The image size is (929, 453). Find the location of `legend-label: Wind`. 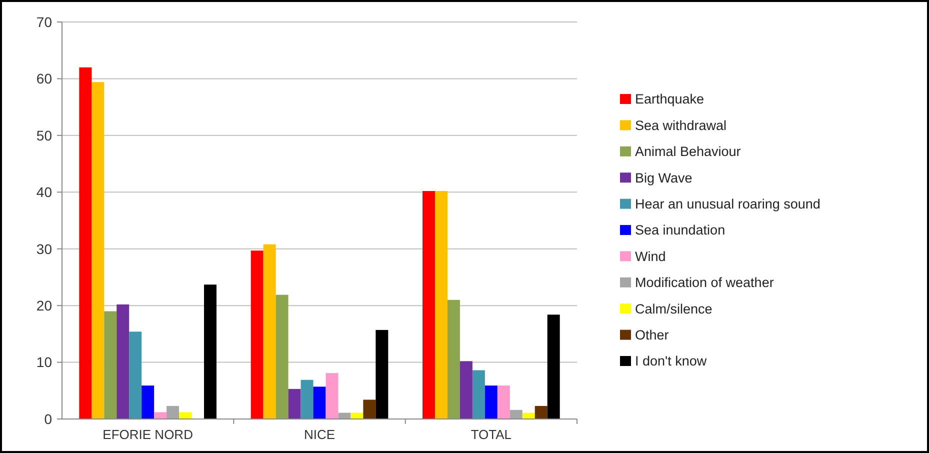

legend-label: Wind is located at coordinates (650, 256).